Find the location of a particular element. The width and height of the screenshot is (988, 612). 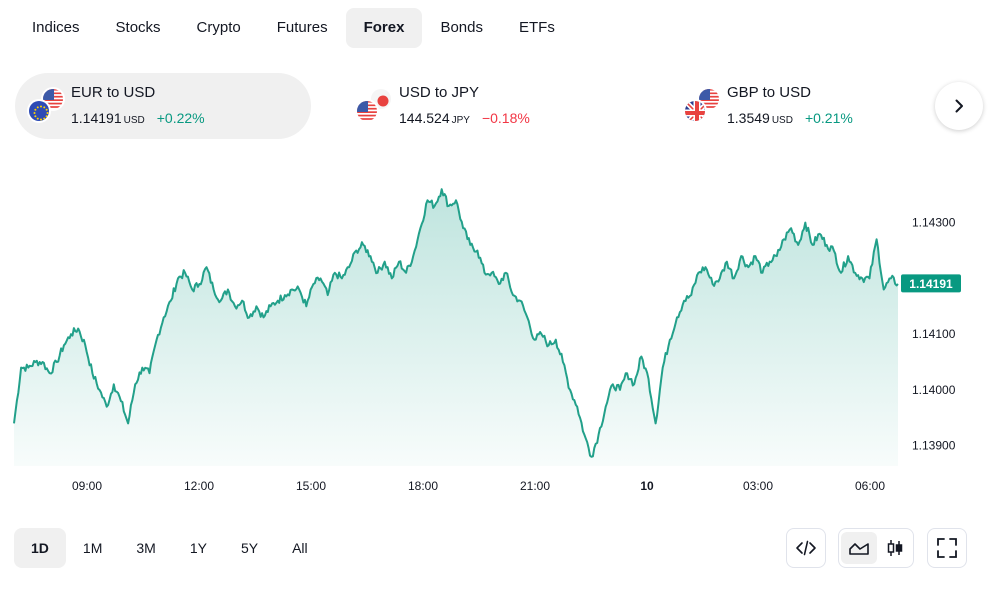

y-tick-label: 1.14300 is located at coordinates (934, 223).